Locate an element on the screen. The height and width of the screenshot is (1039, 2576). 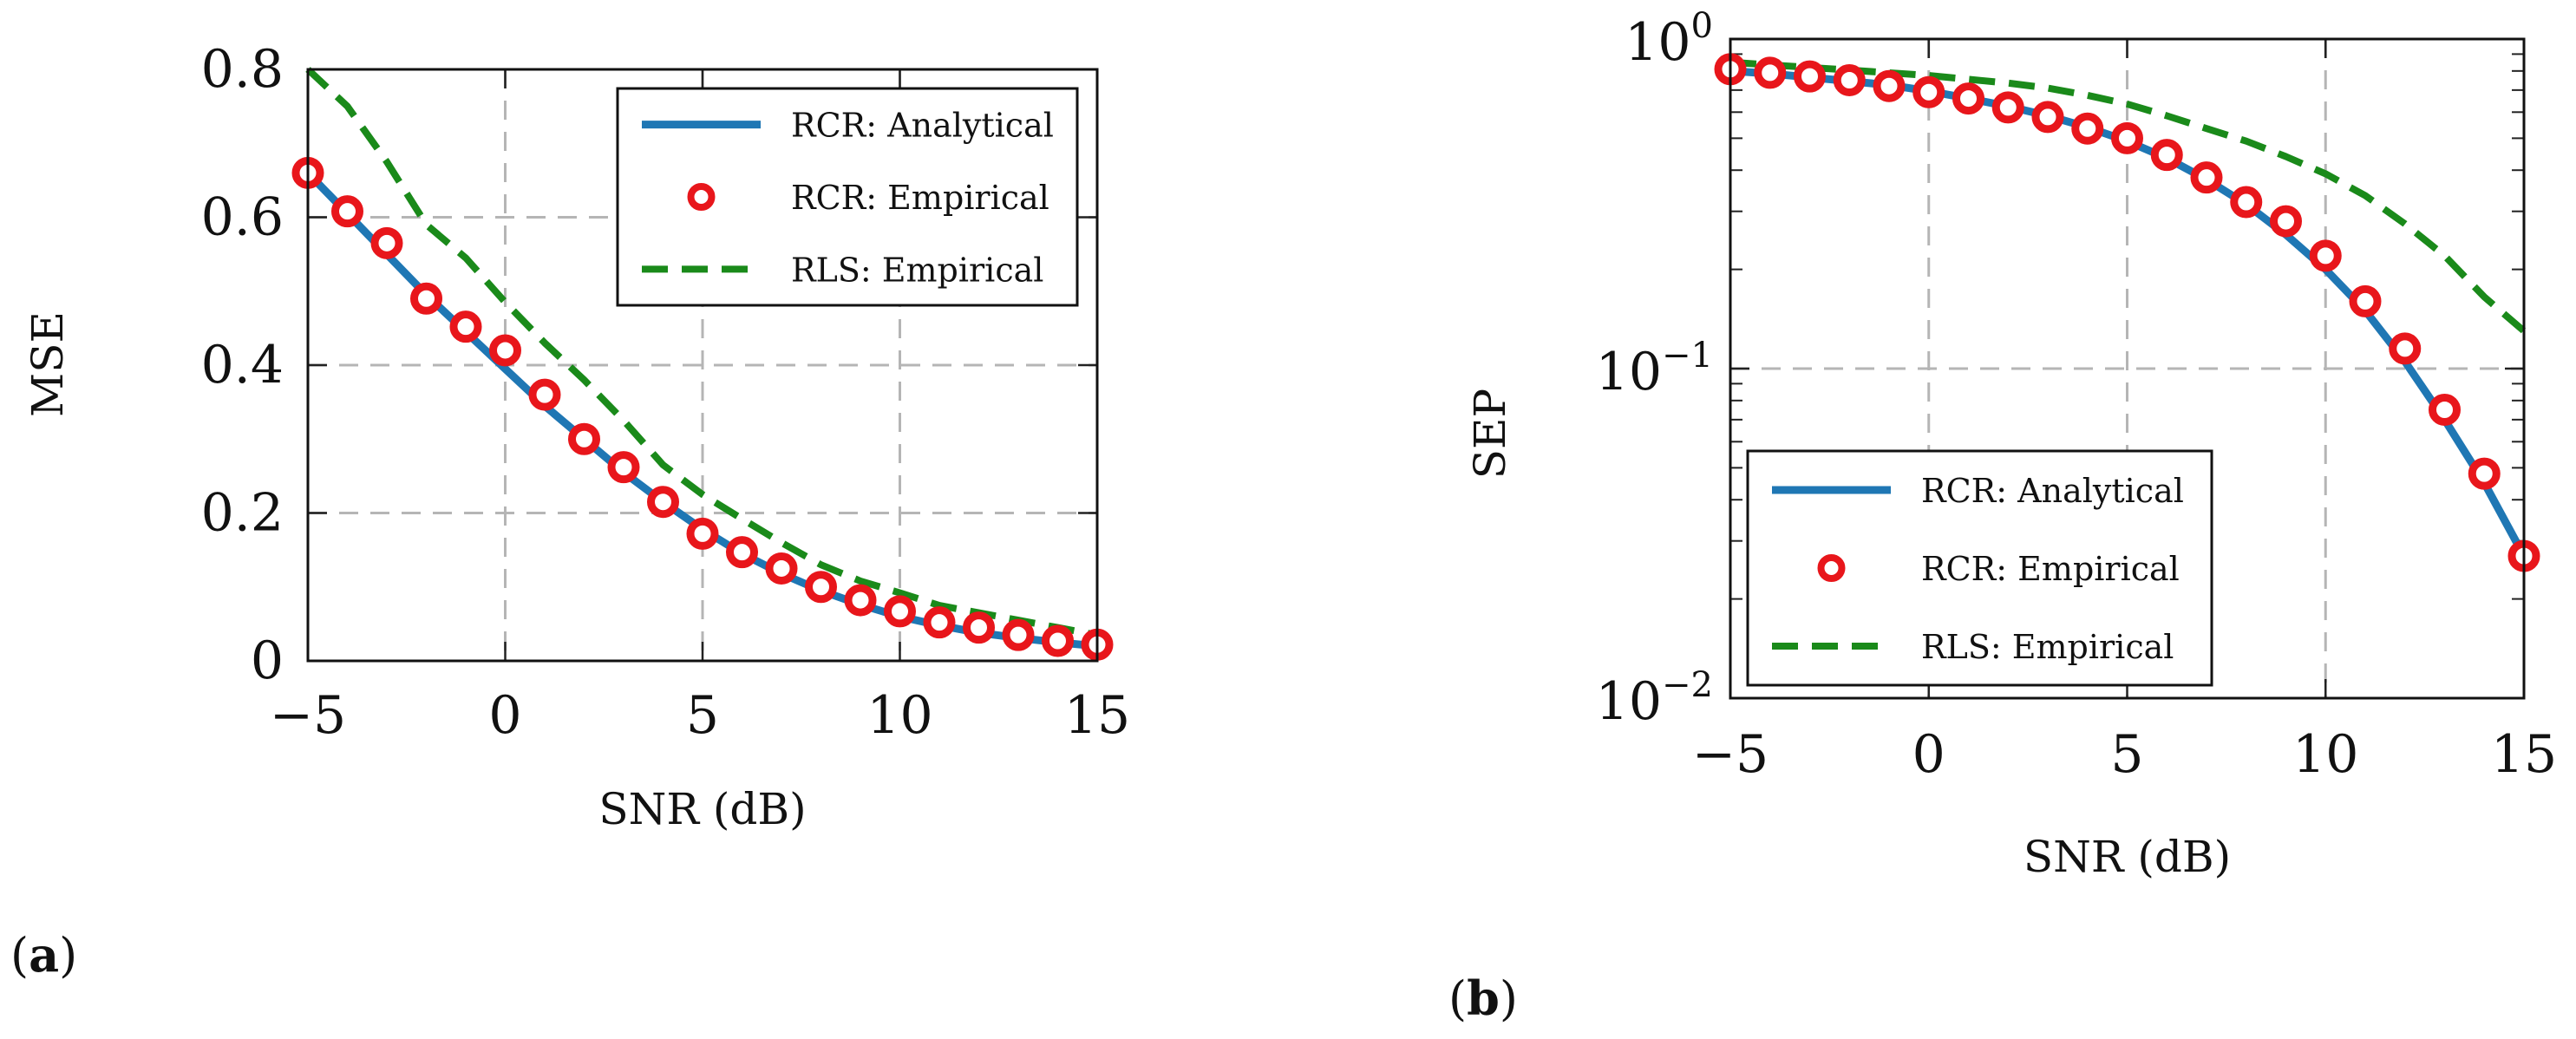
chart-b-x-tick-label: 5 is located at coordinates (2126, 754).